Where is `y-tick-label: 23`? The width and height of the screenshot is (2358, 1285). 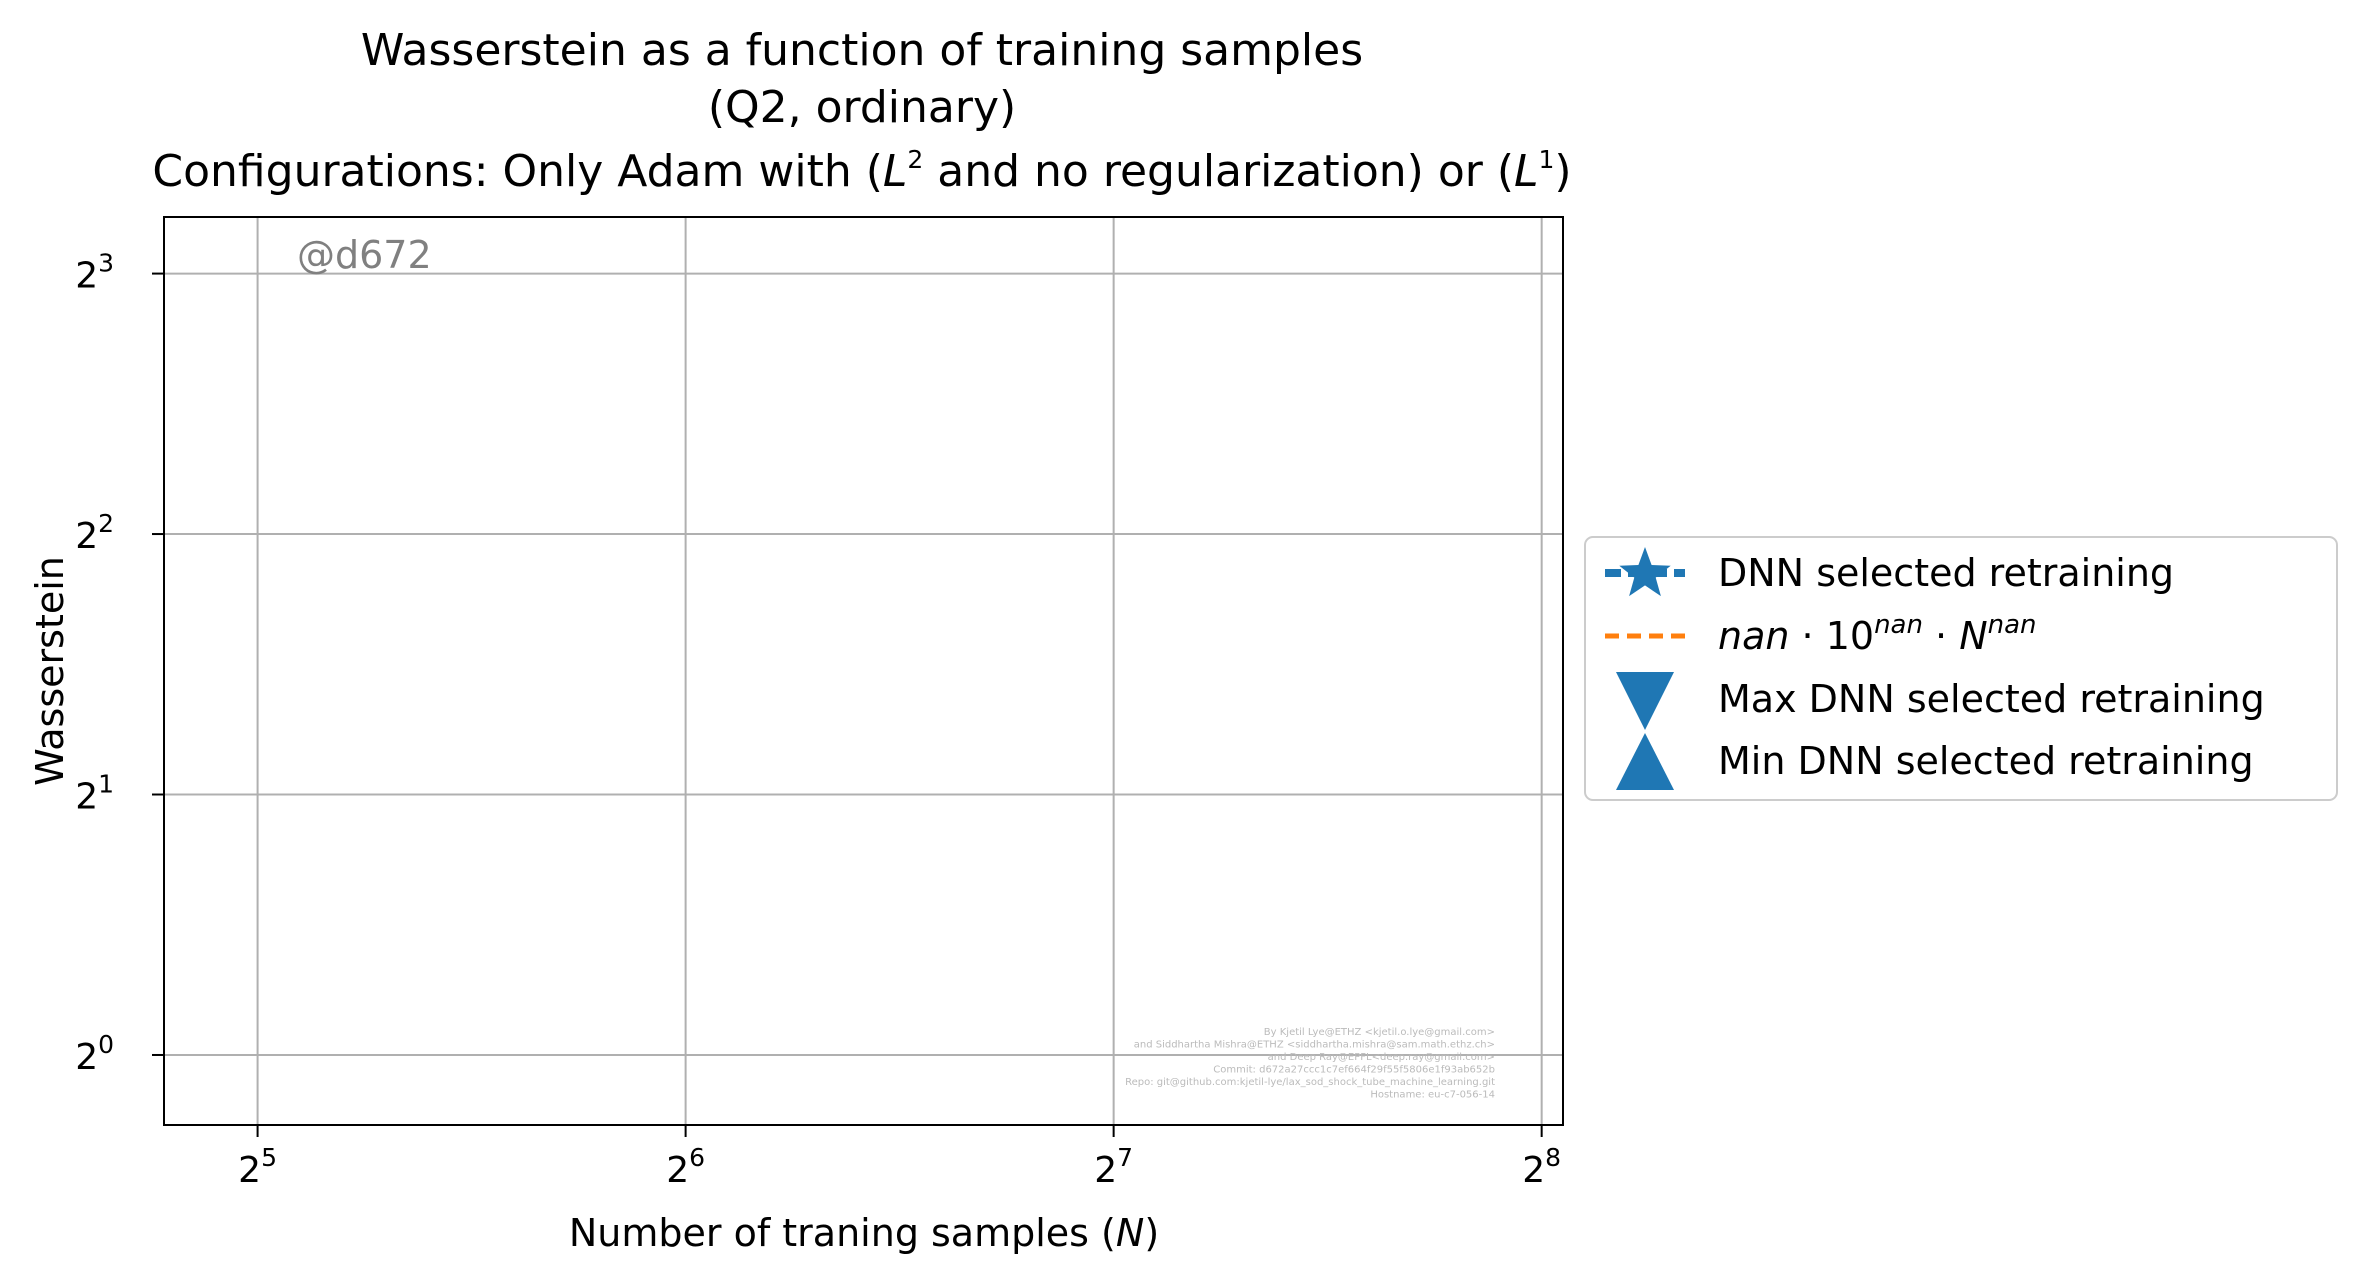
y-tick-label: 23 is located at coordinates (94, 273).